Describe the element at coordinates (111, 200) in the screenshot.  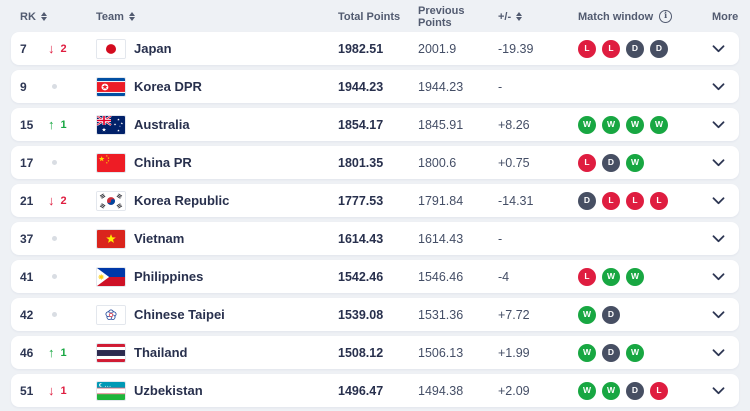
I see `flag-korea-republic` at that location.